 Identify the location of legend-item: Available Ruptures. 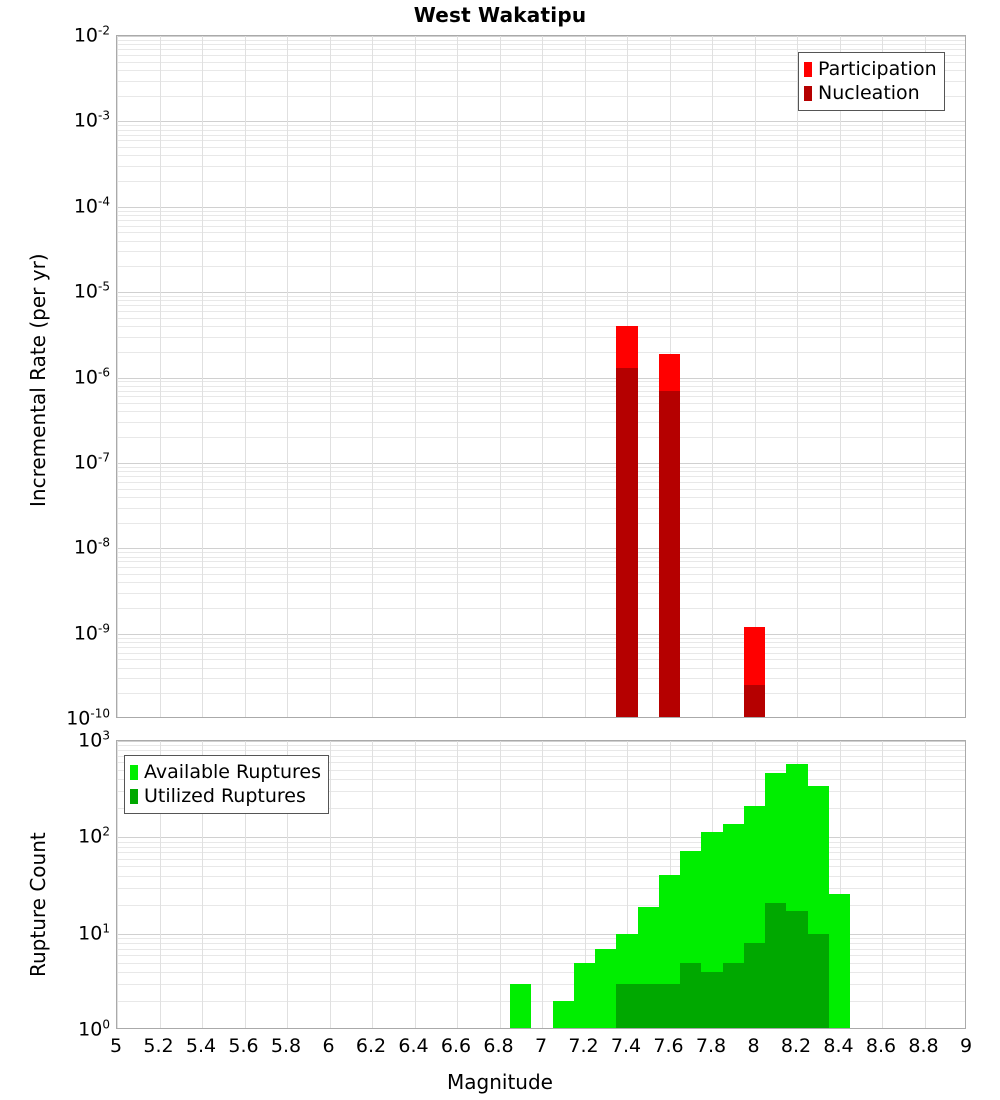
(225, 772).